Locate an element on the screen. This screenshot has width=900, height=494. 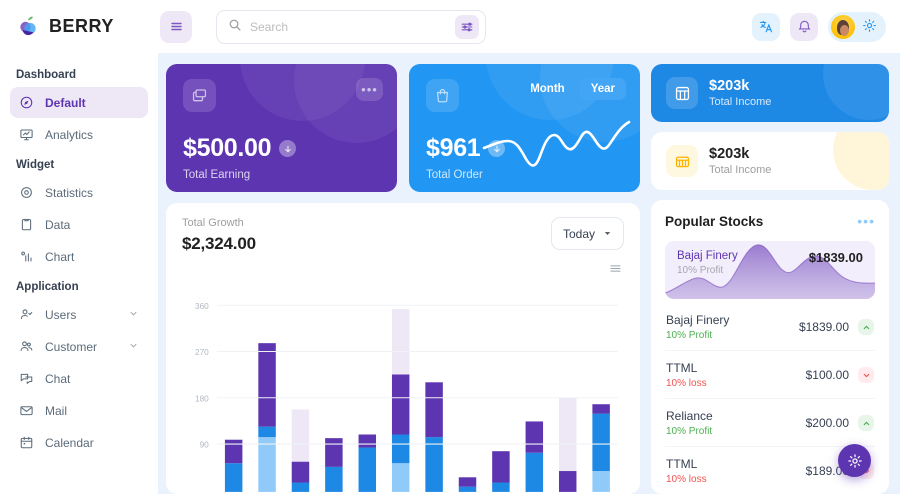
stocks-menu-button: ••• is located at coordinates (866, 221).